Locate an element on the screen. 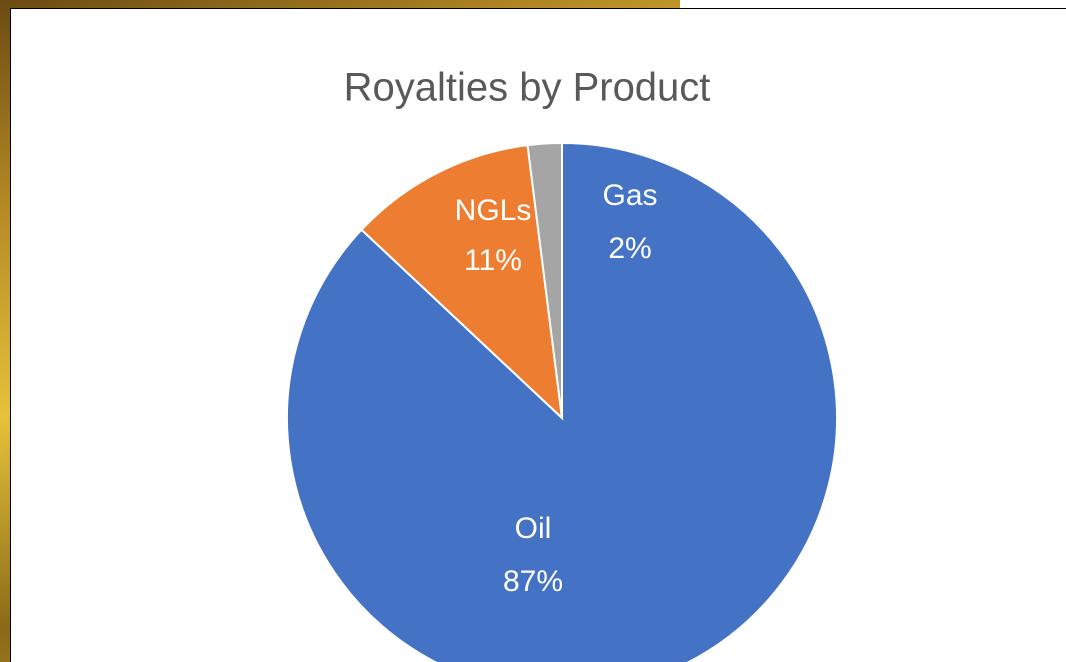 This screenshot has height=662, width=1066. slice-category-label: Oil is located at coordinates (533, 528).